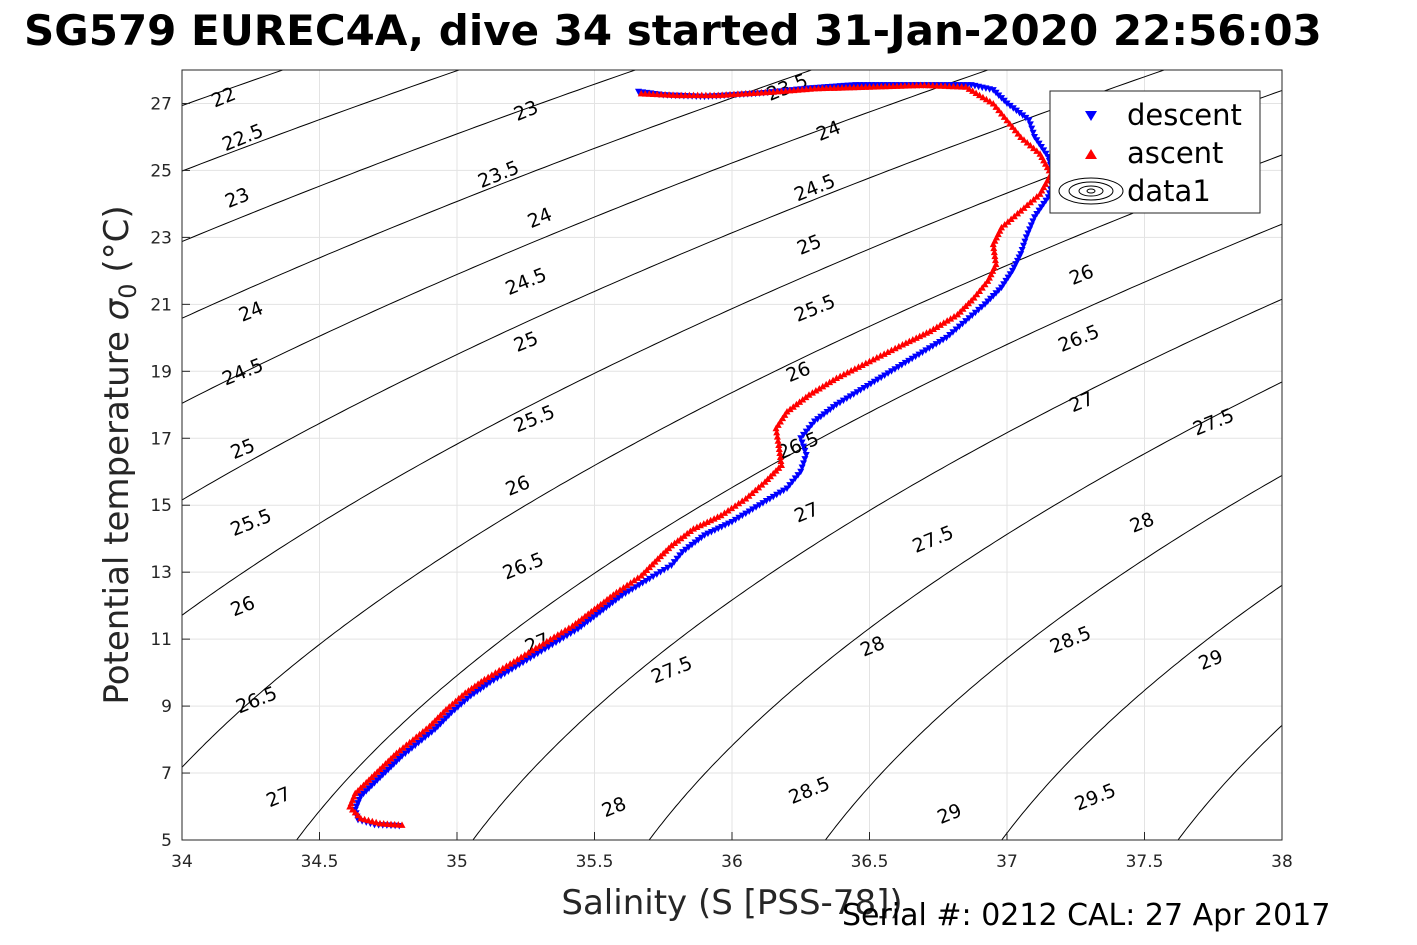 This screenshot has height=945, width=1417. I want to click on x-tick-label: 34.5, so click(320, 862).